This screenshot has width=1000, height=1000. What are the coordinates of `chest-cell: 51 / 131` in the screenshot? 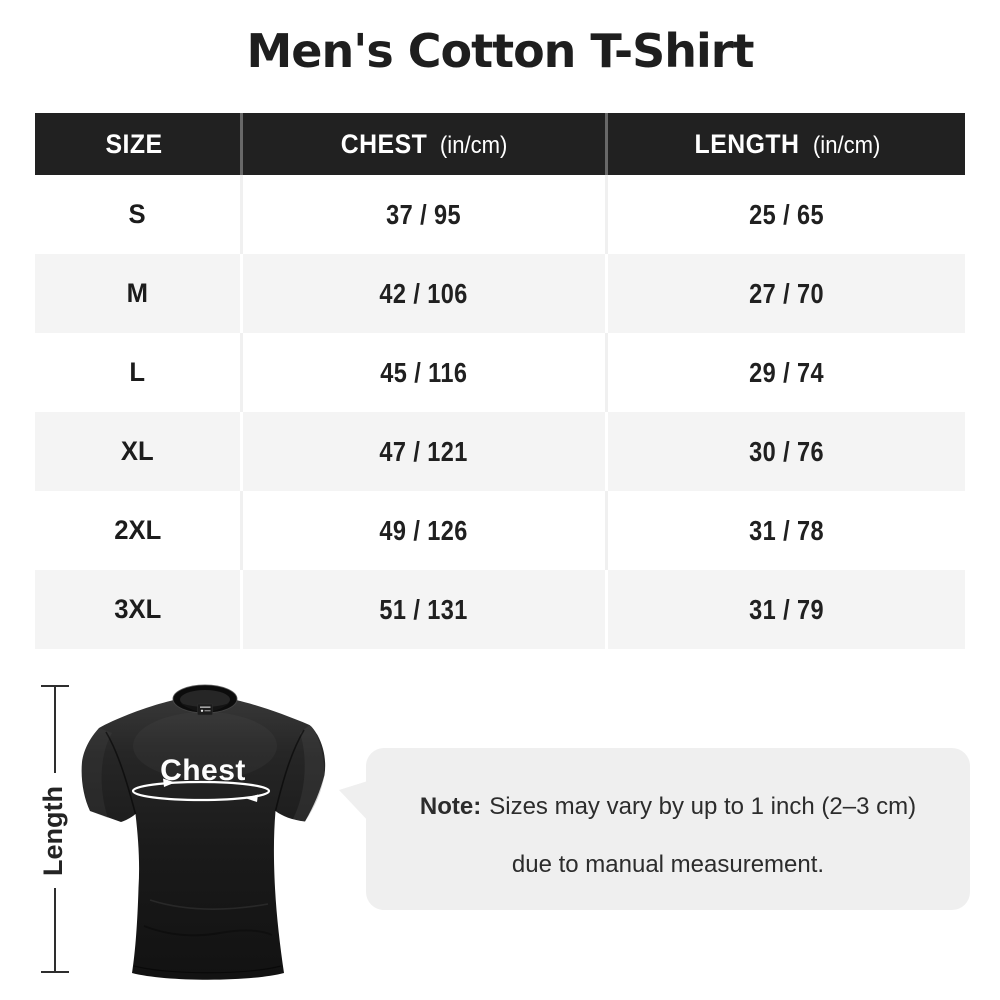 It's located at (424, 609).